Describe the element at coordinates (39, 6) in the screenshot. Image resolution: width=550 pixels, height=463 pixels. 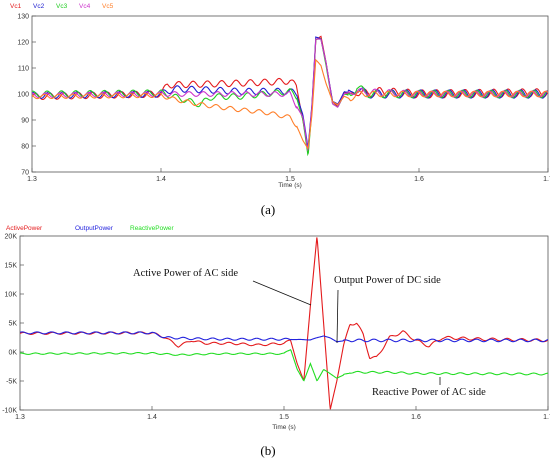
I see `legend-item-vc2: Vc2` at that location.